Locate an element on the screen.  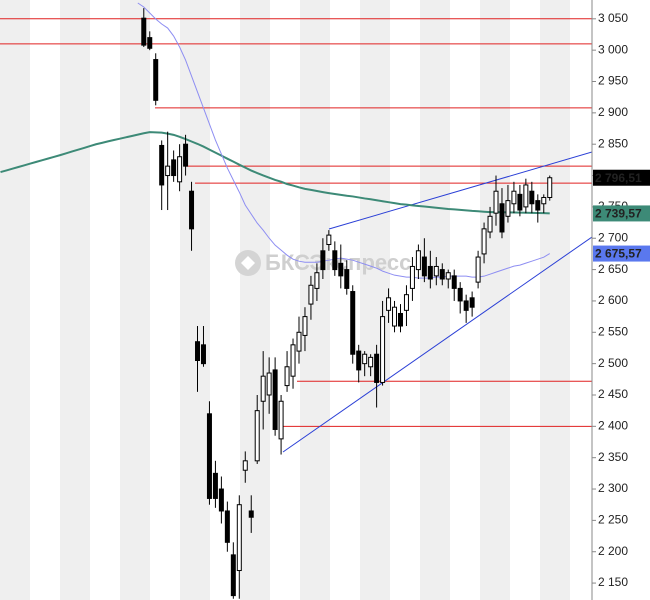
watermark-text: БКСЭкспресс is located at coordinates (338, 262).